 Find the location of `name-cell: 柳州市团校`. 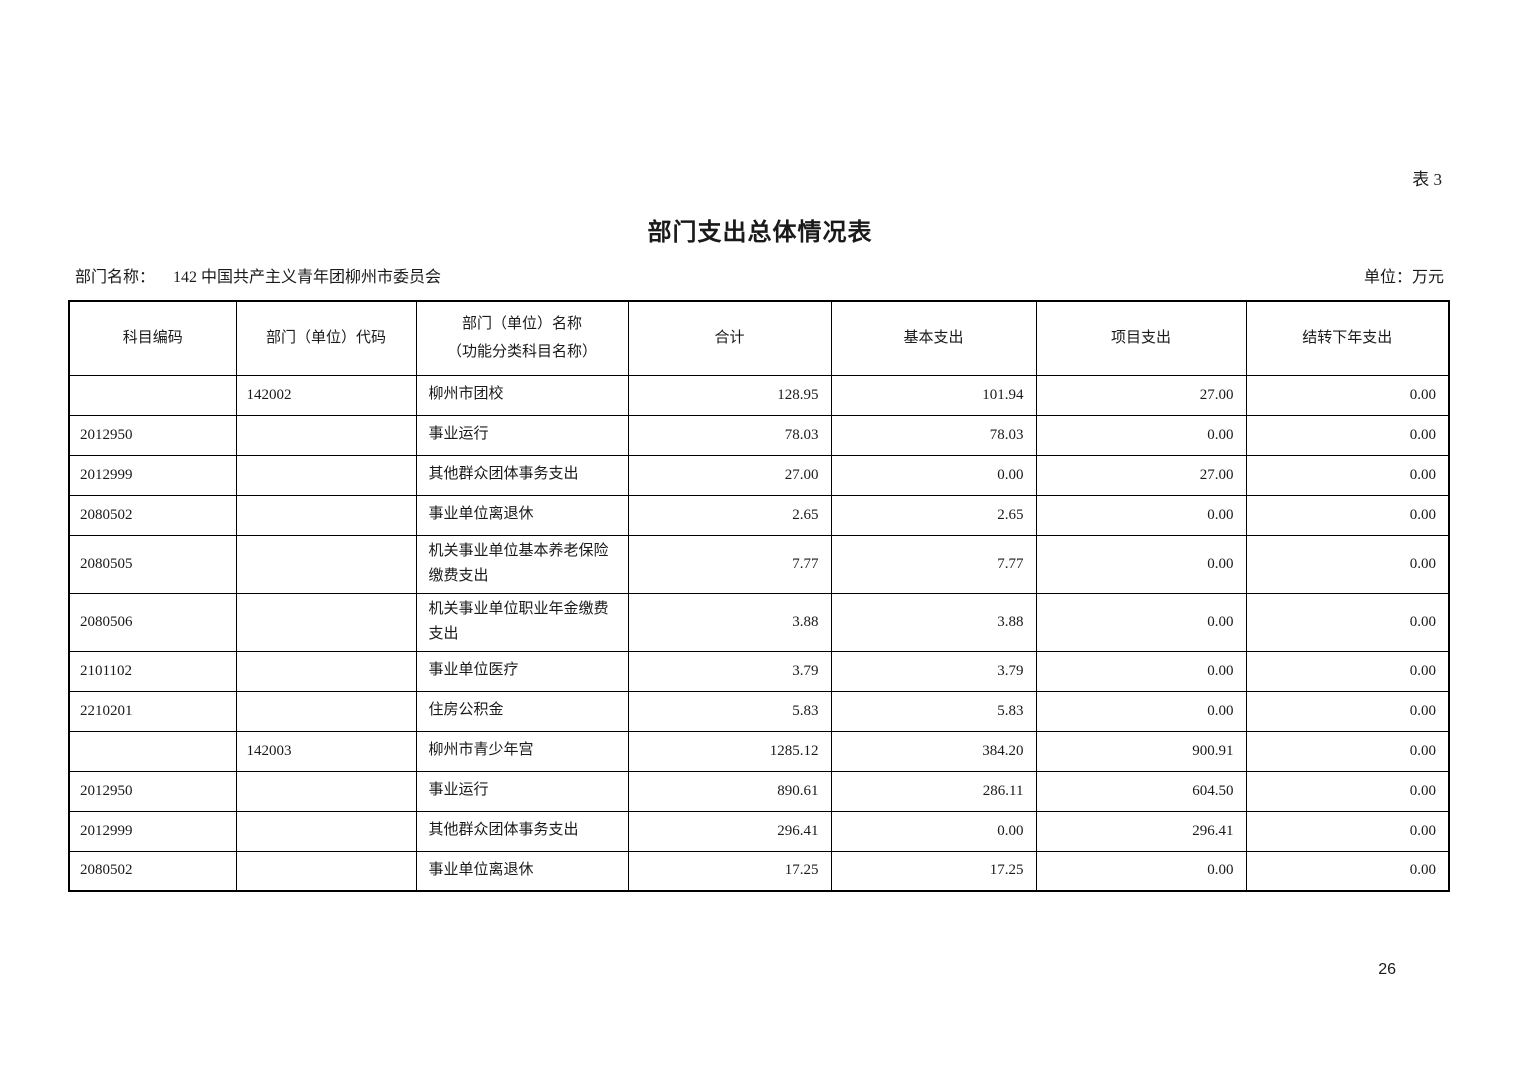

name-cell: 柳州市团校 is located at coordinates (522, 395).